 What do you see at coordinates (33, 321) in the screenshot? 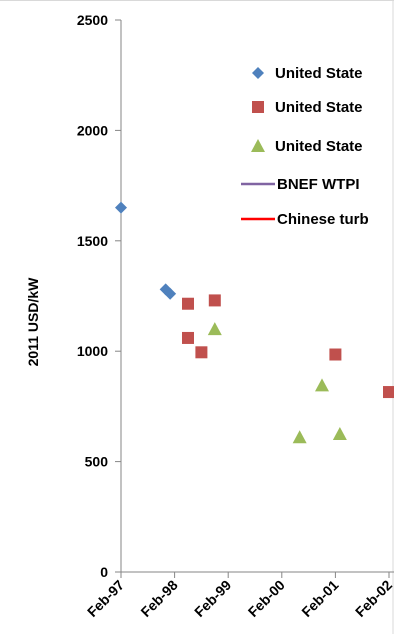
I see `y-axis-label: 2011 USD/kW` at bounding box center [33, 321].